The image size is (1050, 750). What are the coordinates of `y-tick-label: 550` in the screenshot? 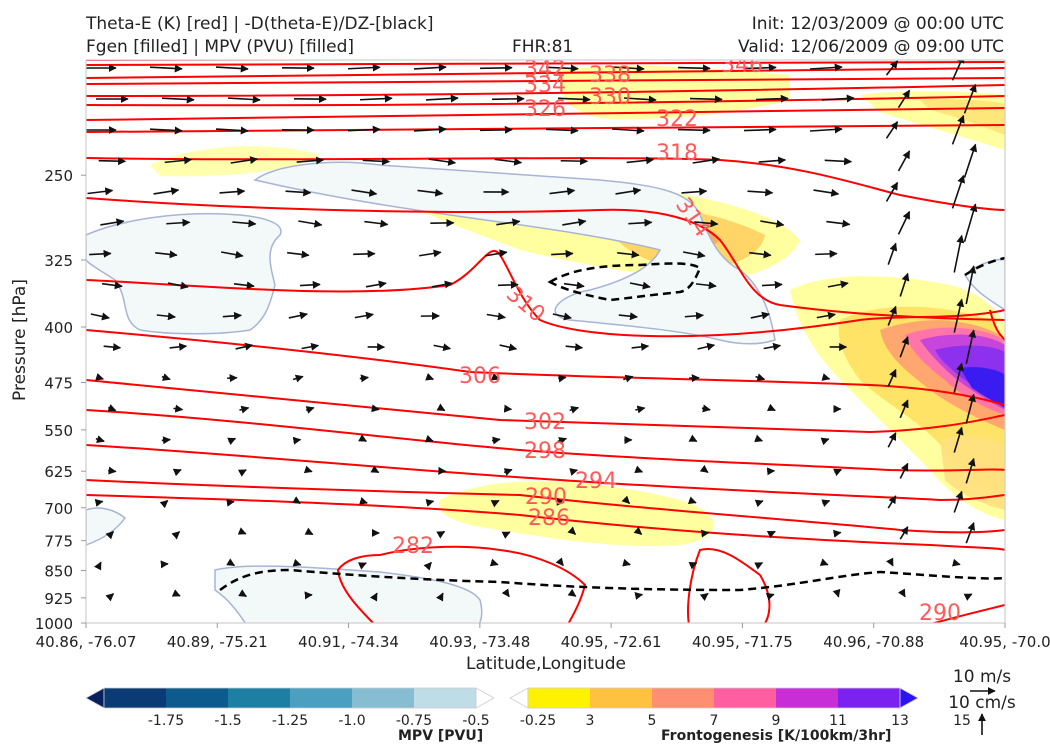 It's located at (58, 431).